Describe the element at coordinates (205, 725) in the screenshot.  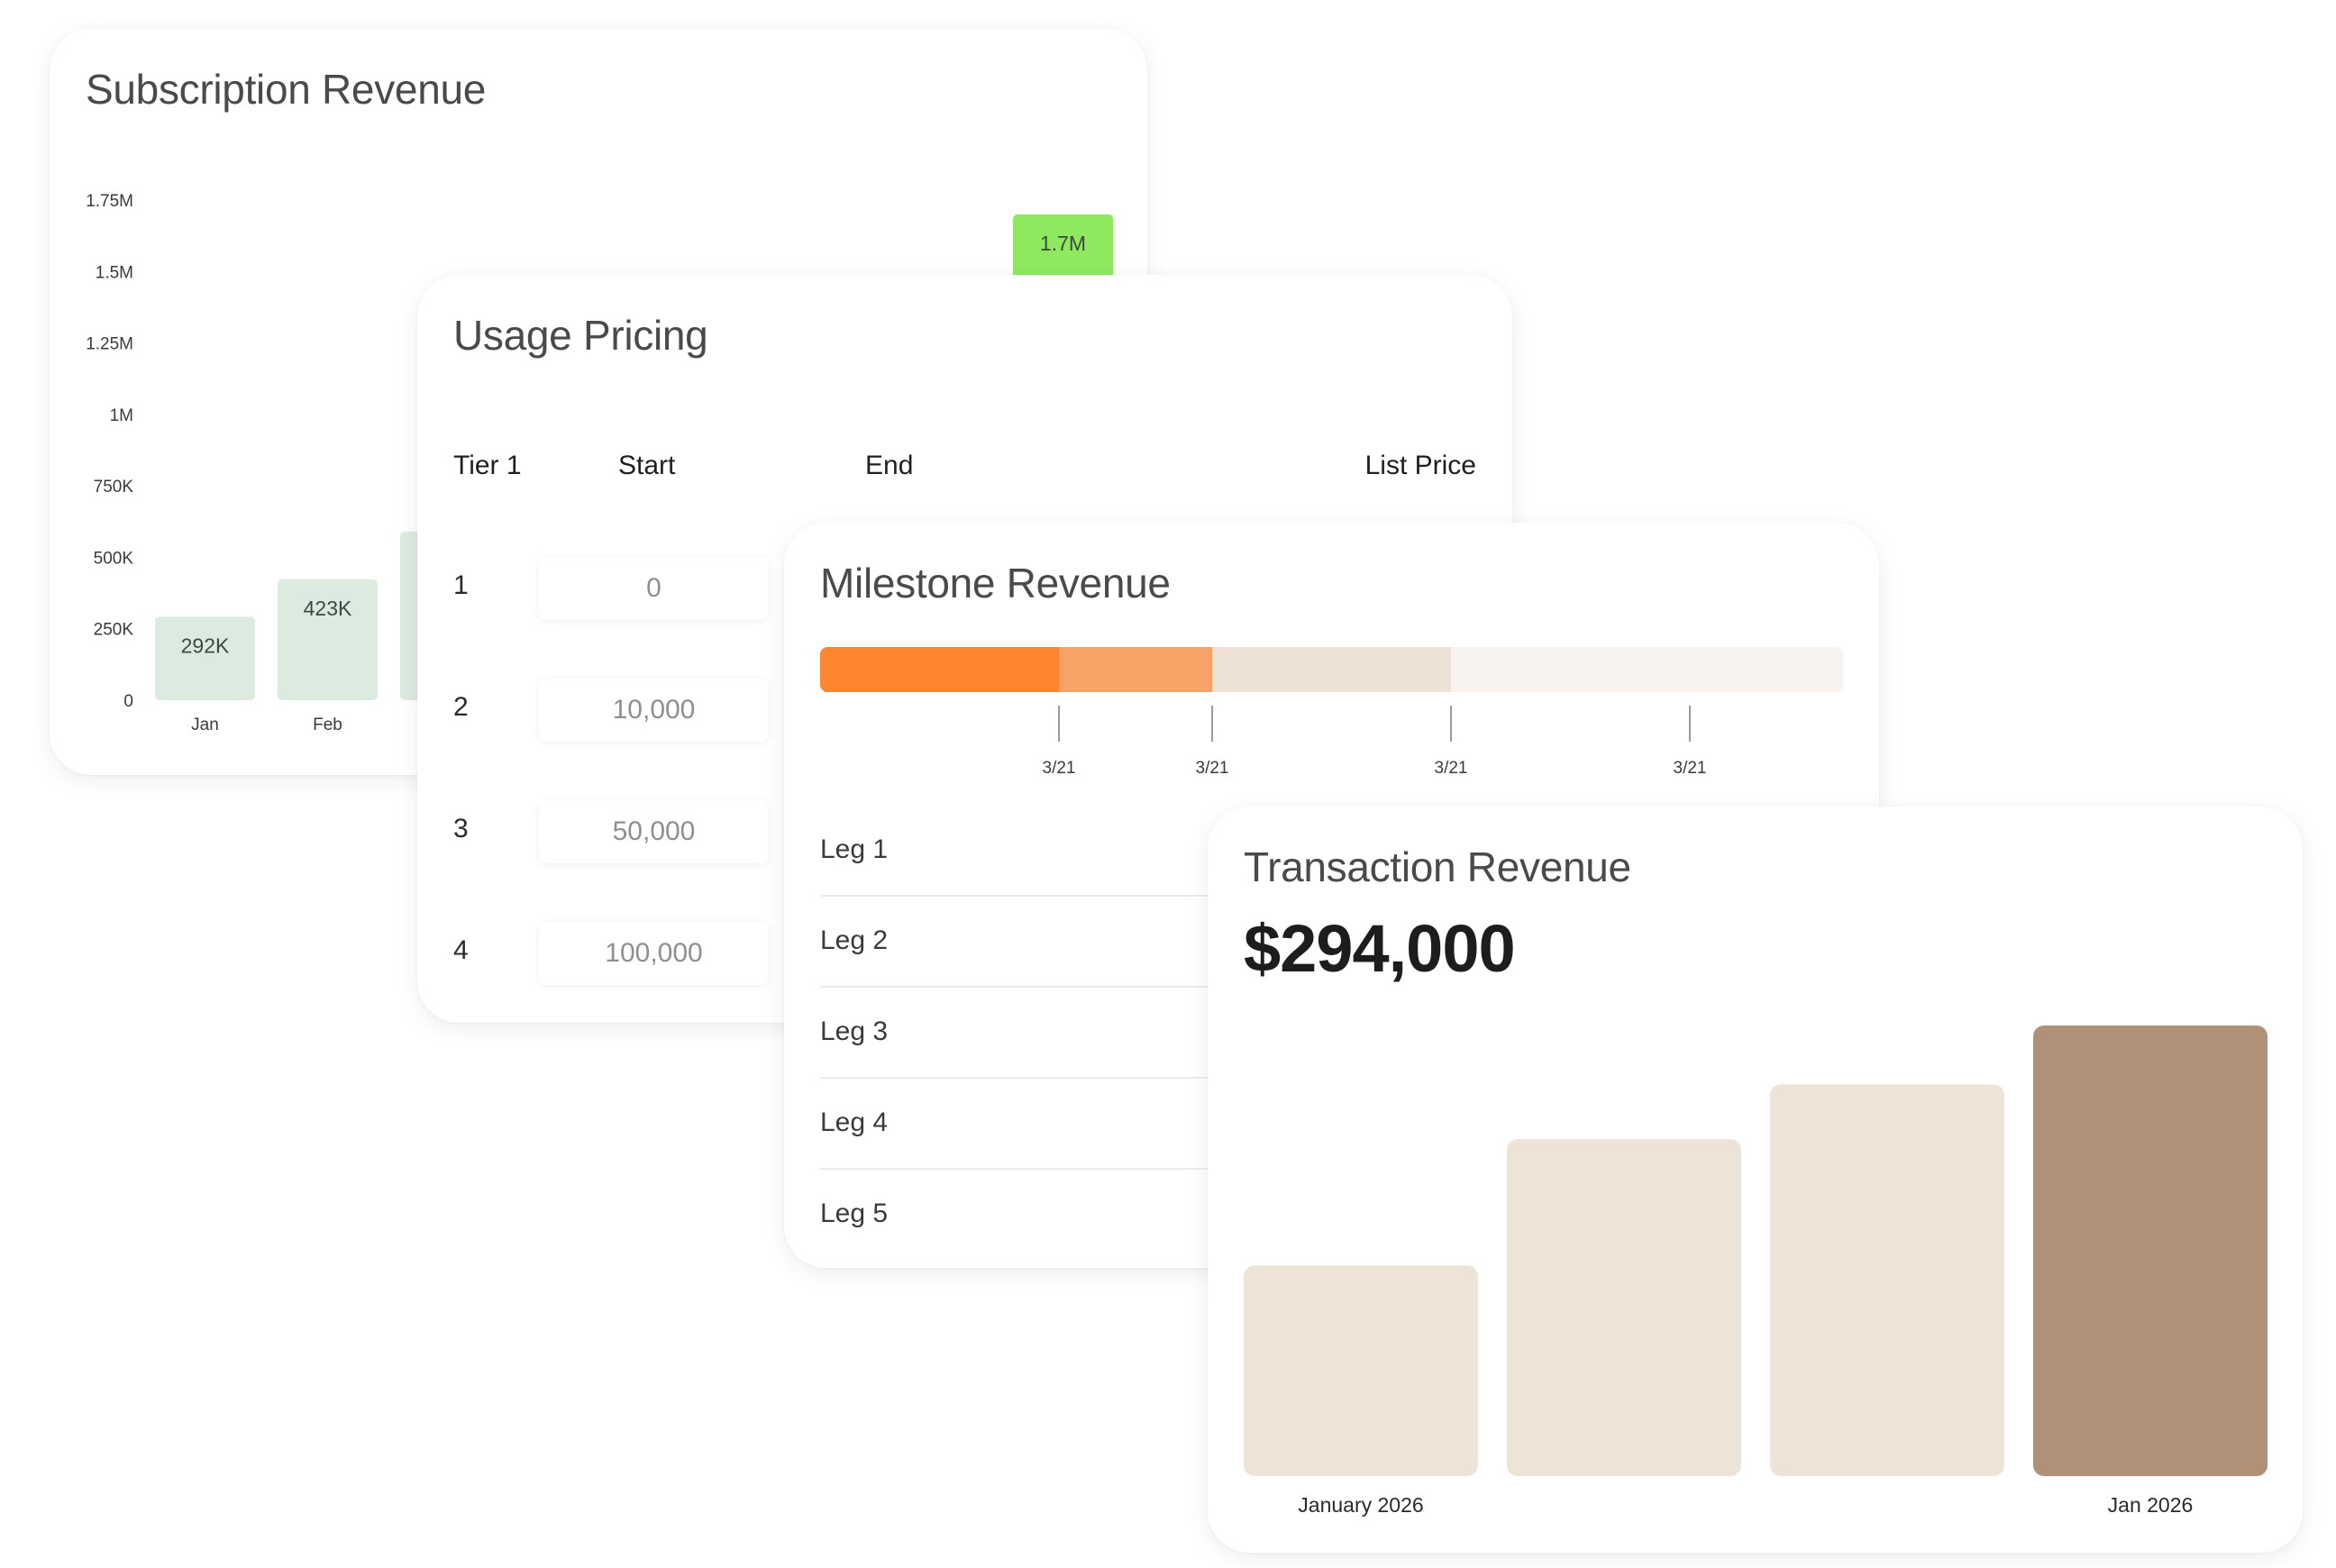
I see `x-axis-tick-label: Jan` at that location.